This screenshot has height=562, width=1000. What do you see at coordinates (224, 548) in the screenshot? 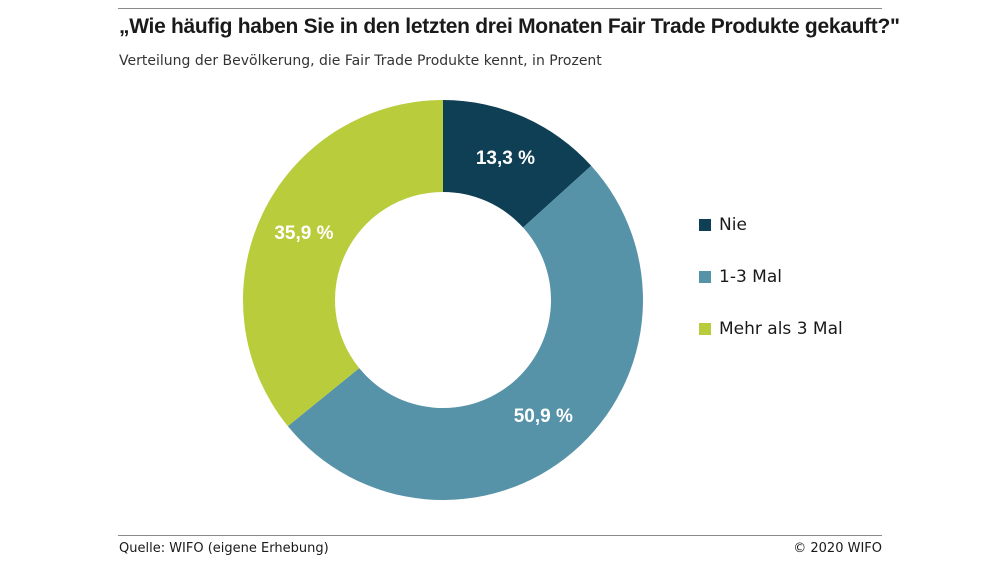
I see `source-note: Quelle: WIFO (eigene Erhebung)` at bounding box center [224, 548].